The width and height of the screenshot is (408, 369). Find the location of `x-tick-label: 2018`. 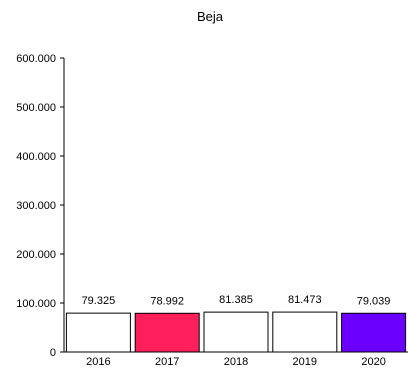

x-tick-label: 2018 is located at coordinates (236, 362).